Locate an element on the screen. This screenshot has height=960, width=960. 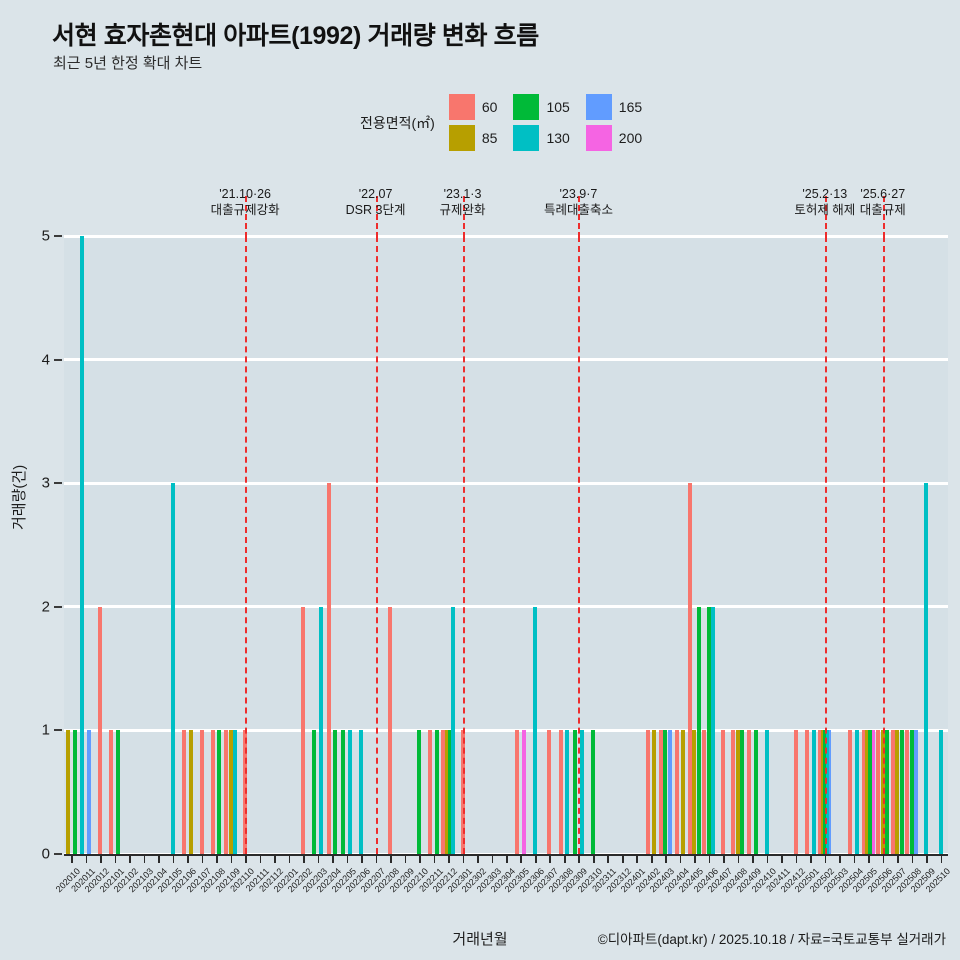
y-tick-mark is located at coordinates (58, 236).